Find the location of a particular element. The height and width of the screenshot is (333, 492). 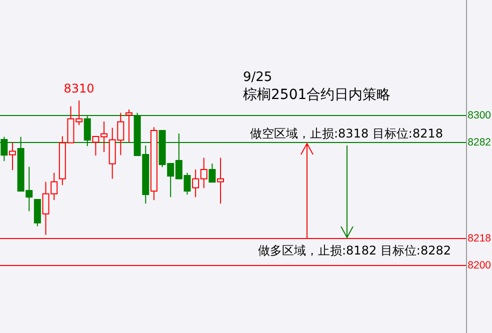

annotation: 9/25 is located at coordinates (257, 77).